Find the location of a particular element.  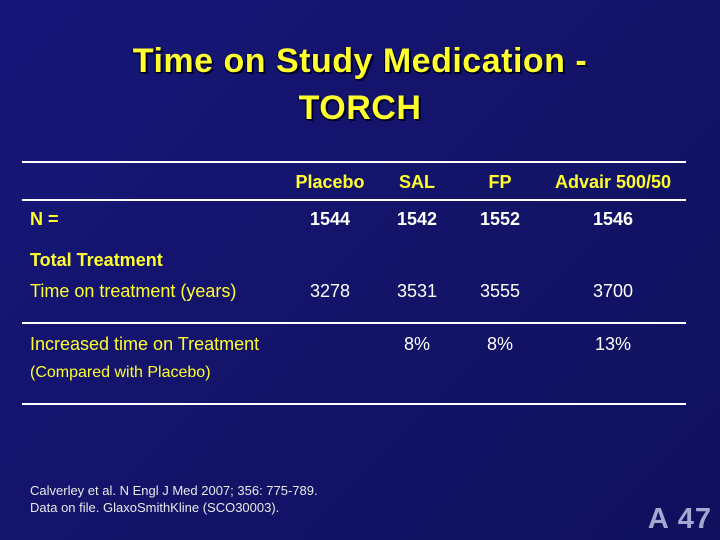

increase-value-advair: 13% is located at coordinates (613, 344).